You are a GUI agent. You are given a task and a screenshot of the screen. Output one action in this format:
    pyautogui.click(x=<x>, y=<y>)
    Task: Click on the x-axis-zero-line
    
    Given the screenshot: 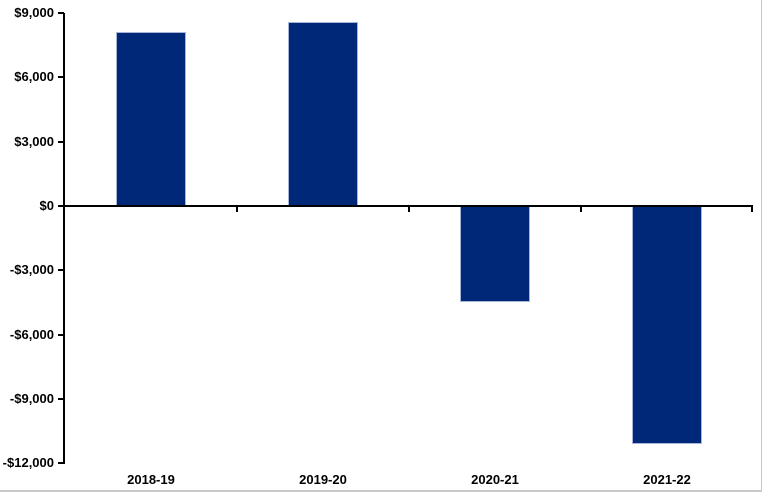 What is the action you would take?
    pyautogui.click(x=408, y=206)
    